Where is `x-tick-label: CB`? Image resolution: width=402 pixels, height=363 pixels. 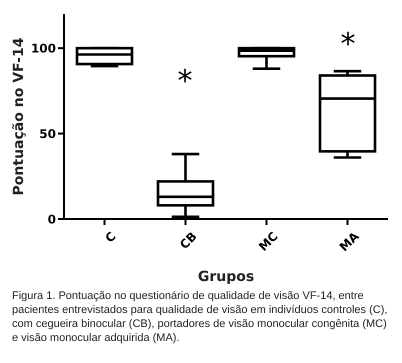 x-tick-label: CB is located at coordinates (188, 240).